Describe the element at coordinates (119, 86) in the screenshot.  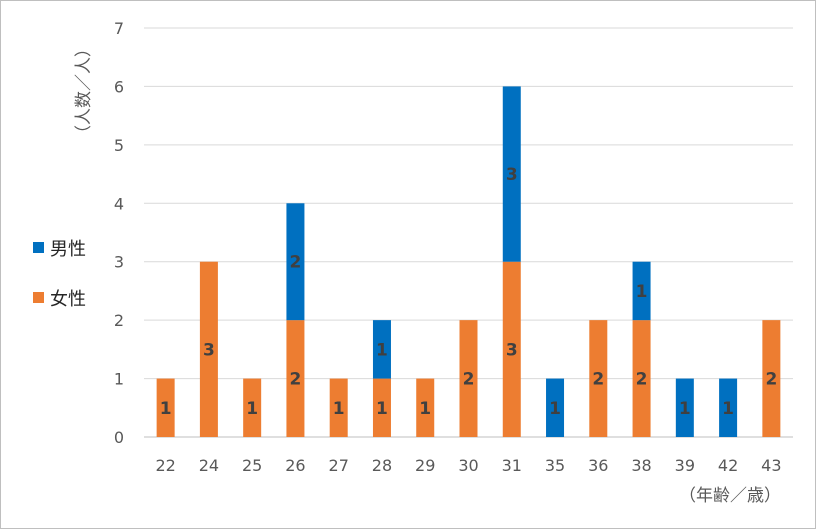
I see `y-tick-label: 6` at that location.